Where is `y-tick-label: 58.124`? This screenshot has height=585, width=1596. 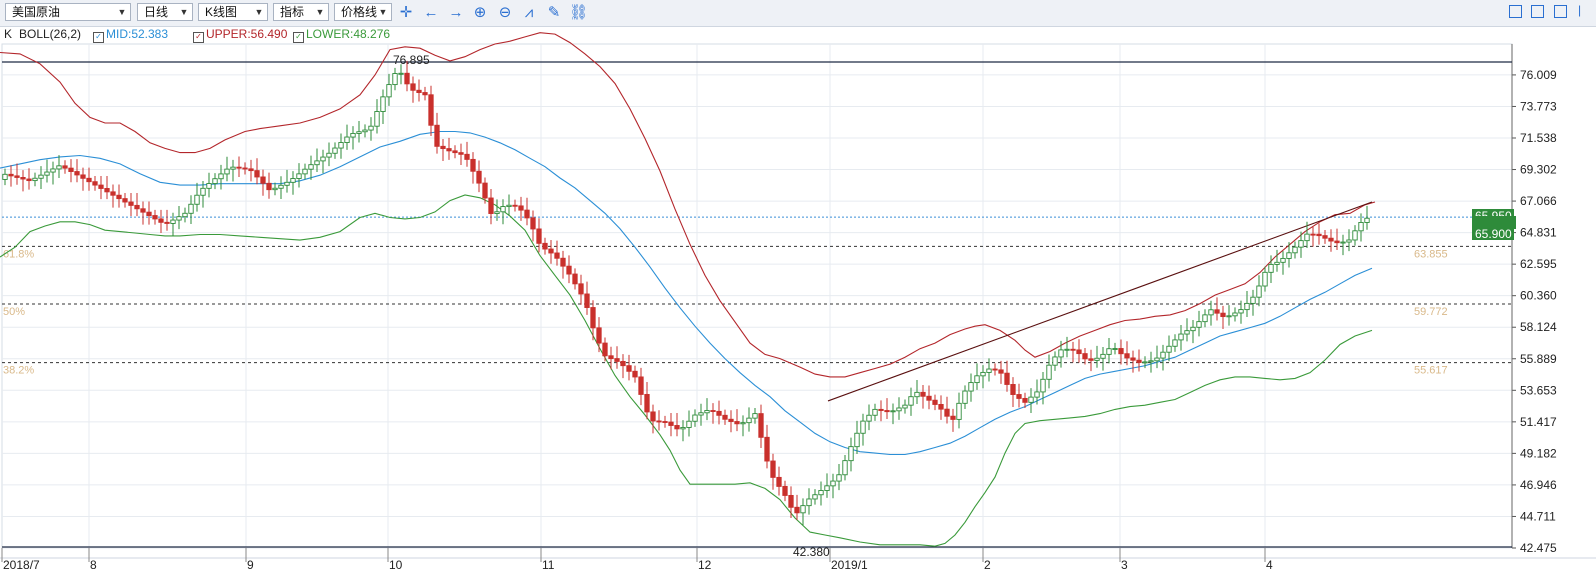 y-tick-label: 58.124 is located at coordinates (1538, 327).